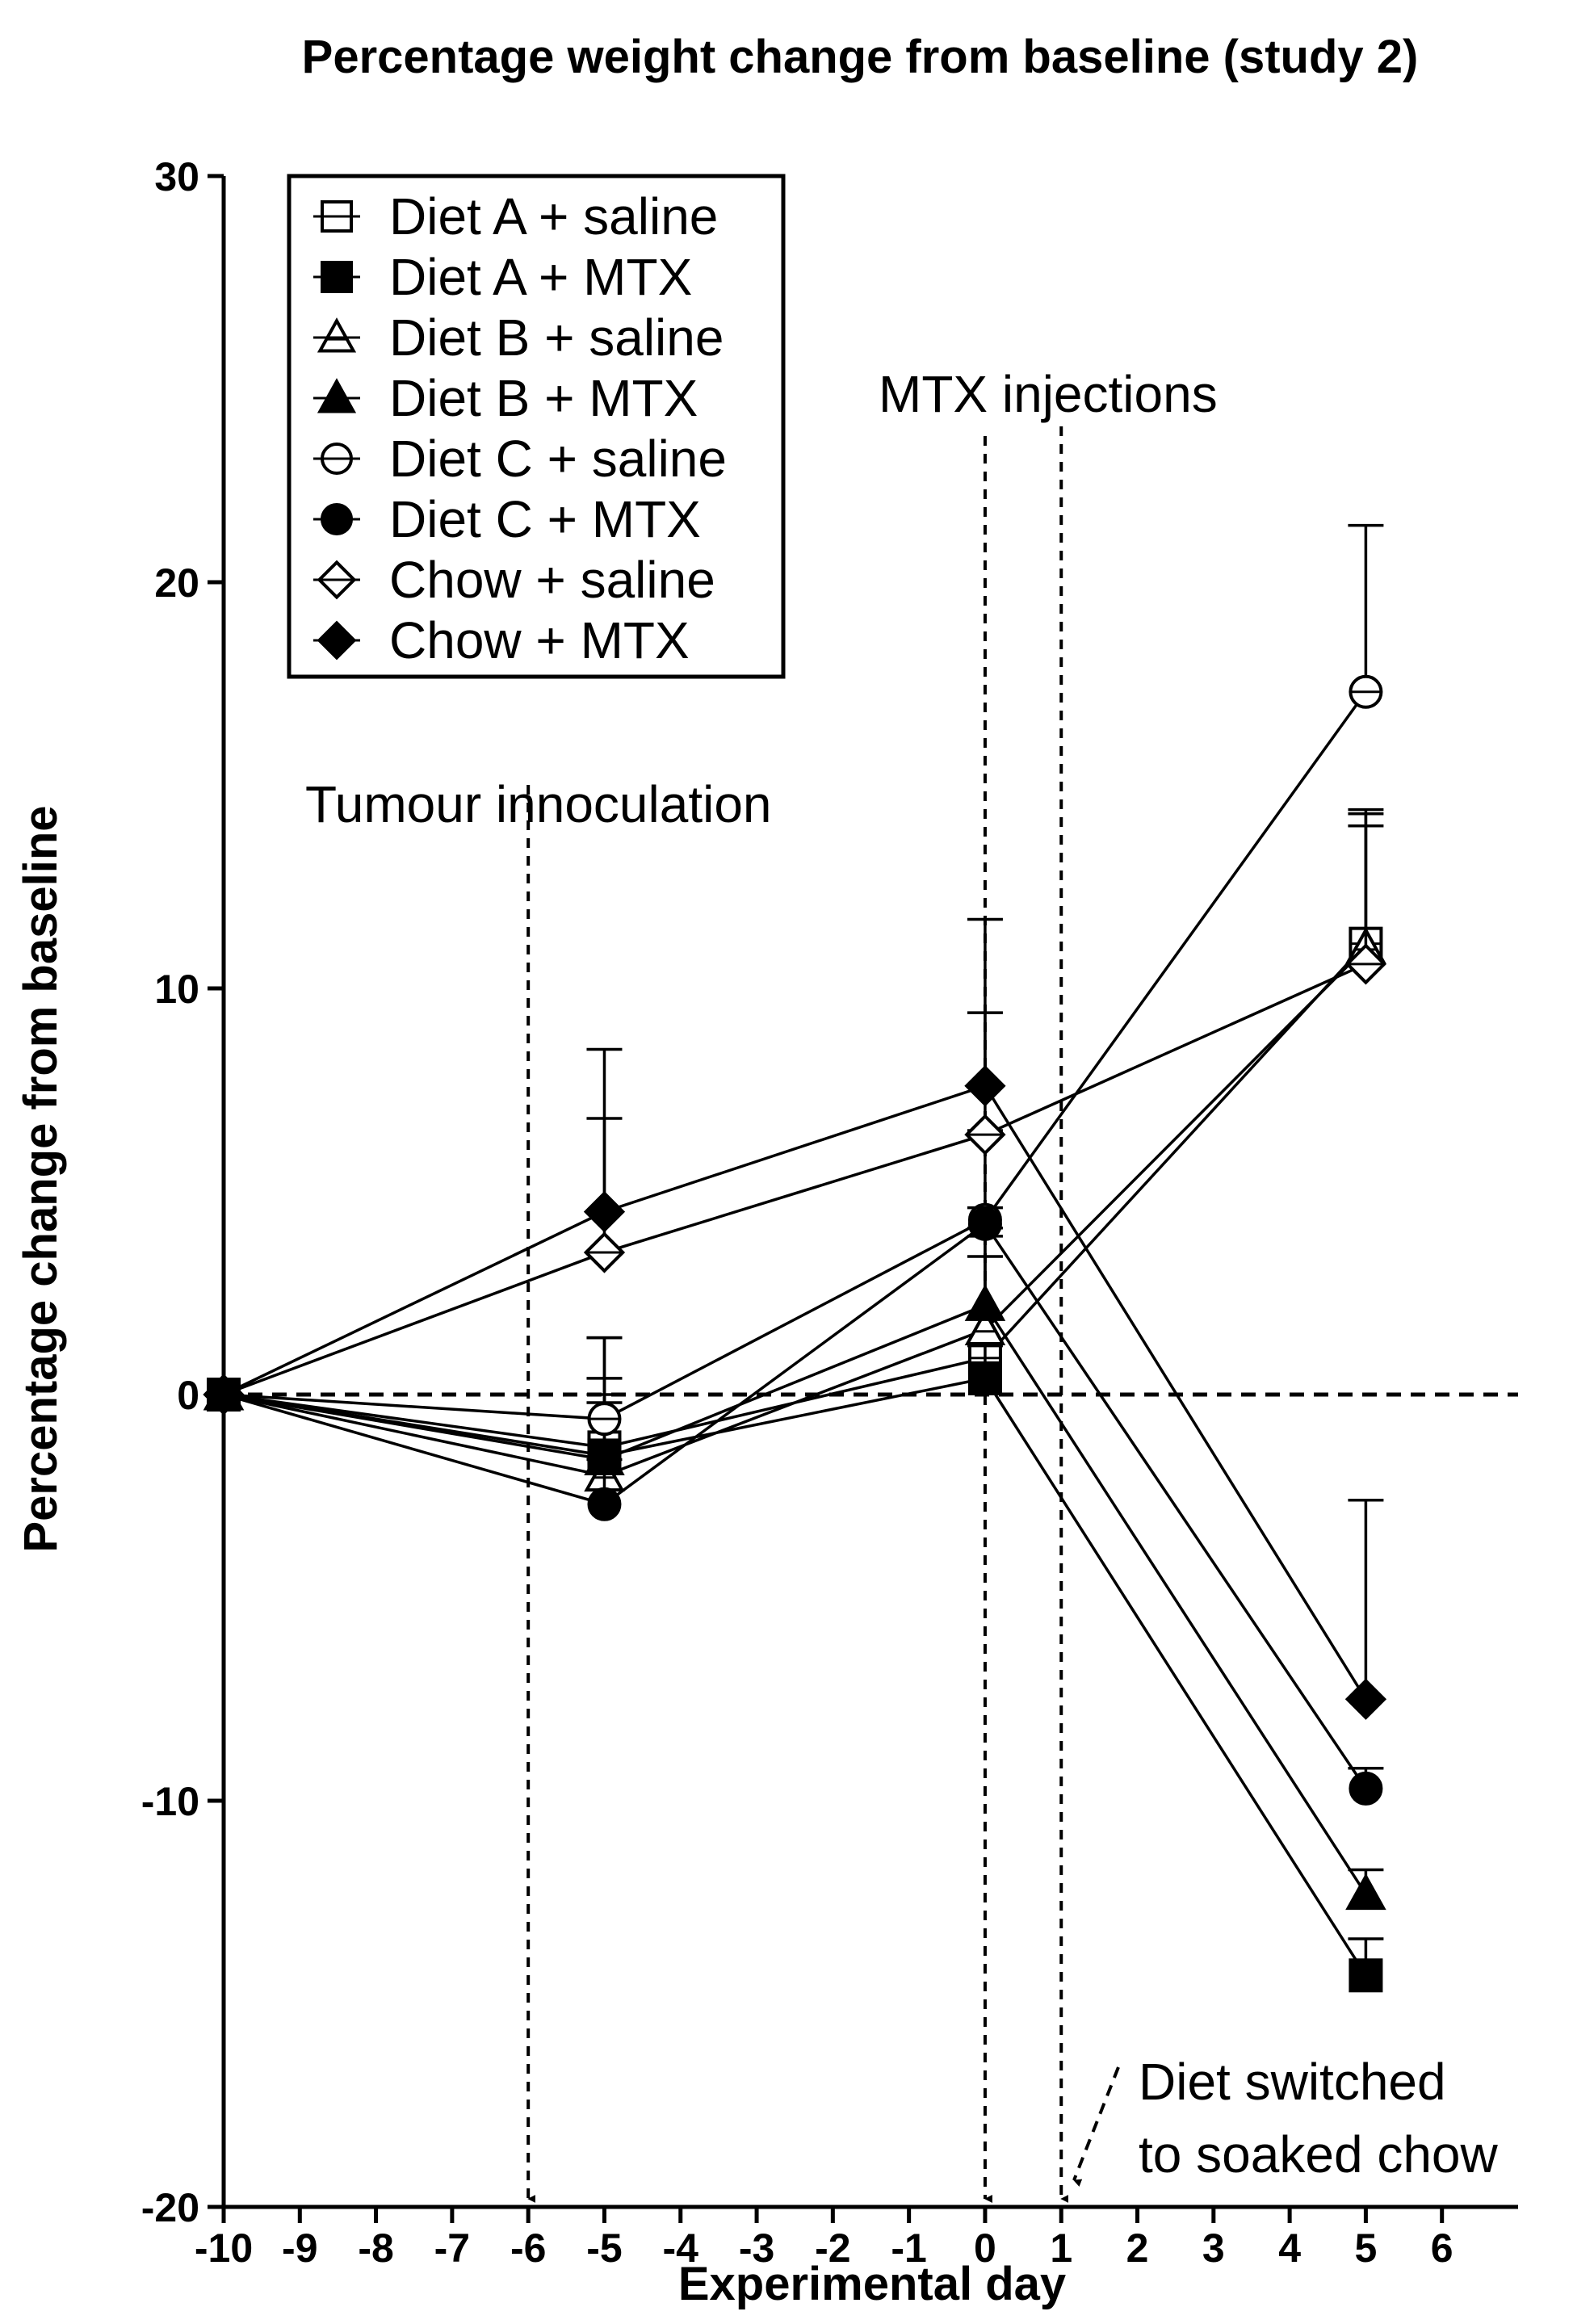 The width and height of the screenshot is (1573, 2324). What do you see at coordinates (1096, 2126) in the screenshot?
I see `diet-switch-arrow` at bounding box center [1096, 2126].